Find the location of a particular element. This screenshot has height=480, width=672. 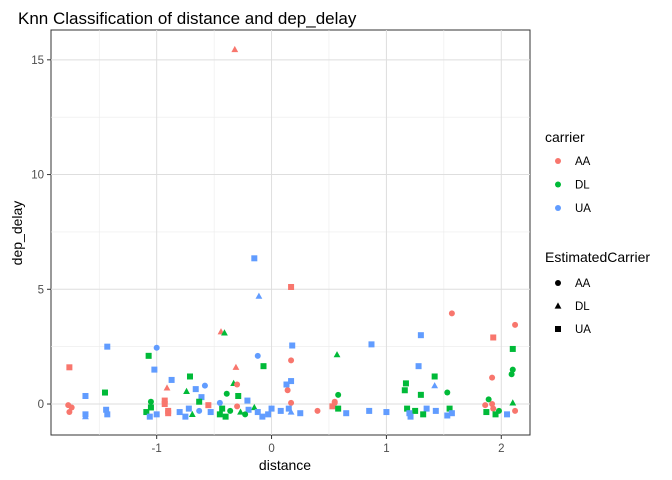

legend-key-aa is located at coordinates (558, 161).